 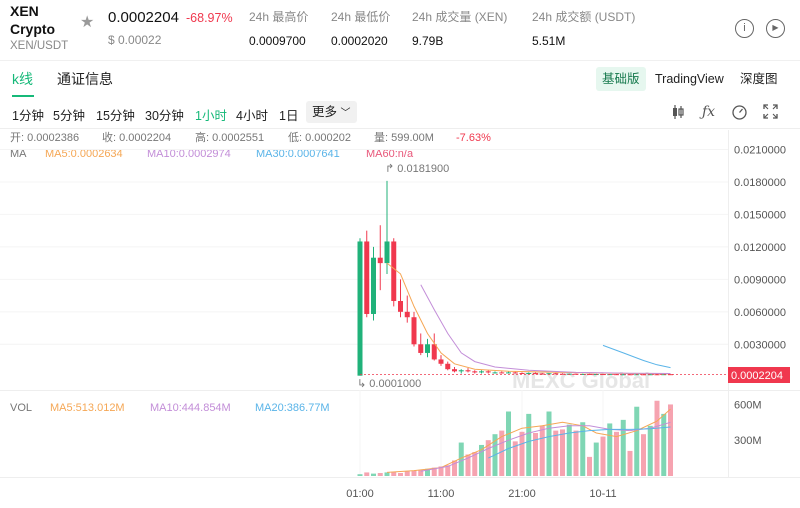 What do you see at coordinates (298, 154) in the screenshot?
I see `ma30-legend: MA30:0.0007641` at bounding box center [298, 154].